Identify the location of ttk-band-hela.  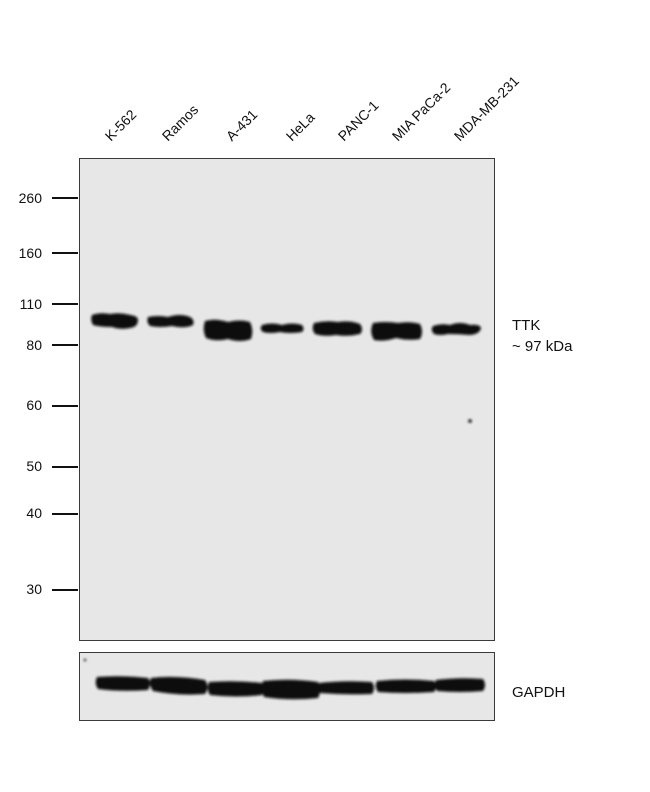
(282, 328).